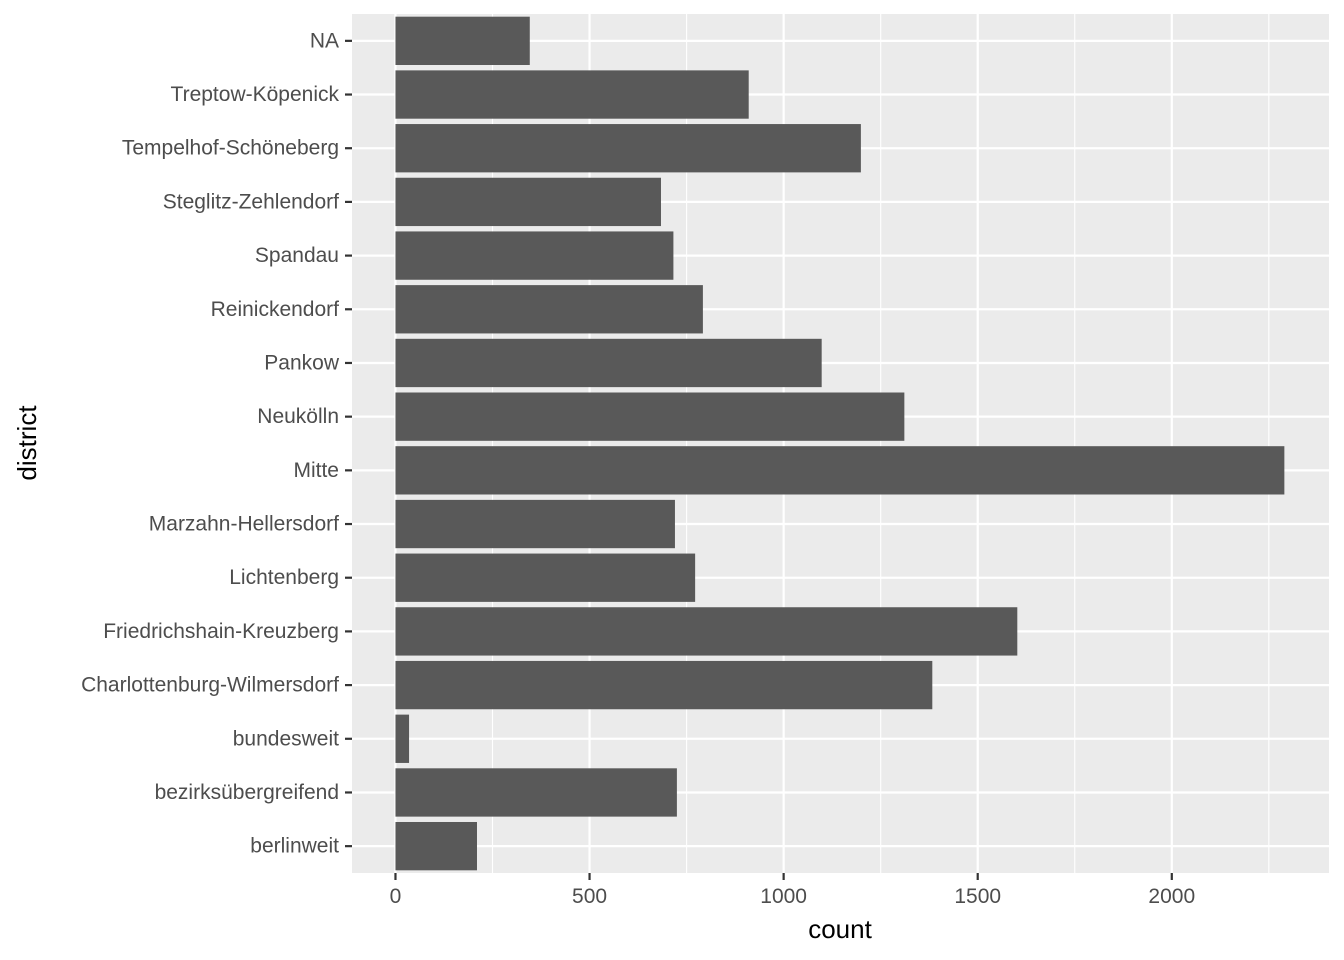 The image size is (1344, 960). Describe the element at coordinates (255, 94) in the screenshot. I see `y-tick-label-treptow-kopenick: Treptow-Köpenick` at that location.